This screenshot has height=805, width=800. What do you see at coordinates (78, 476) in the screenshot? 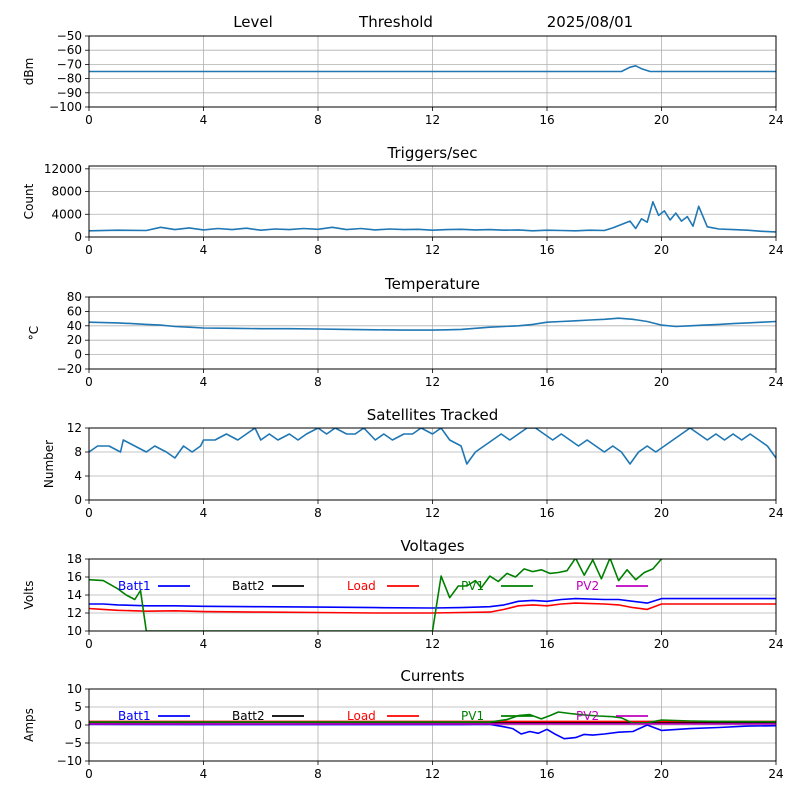
I see `satellites-y-tick-label: 4` at bounding box center [78, 476].